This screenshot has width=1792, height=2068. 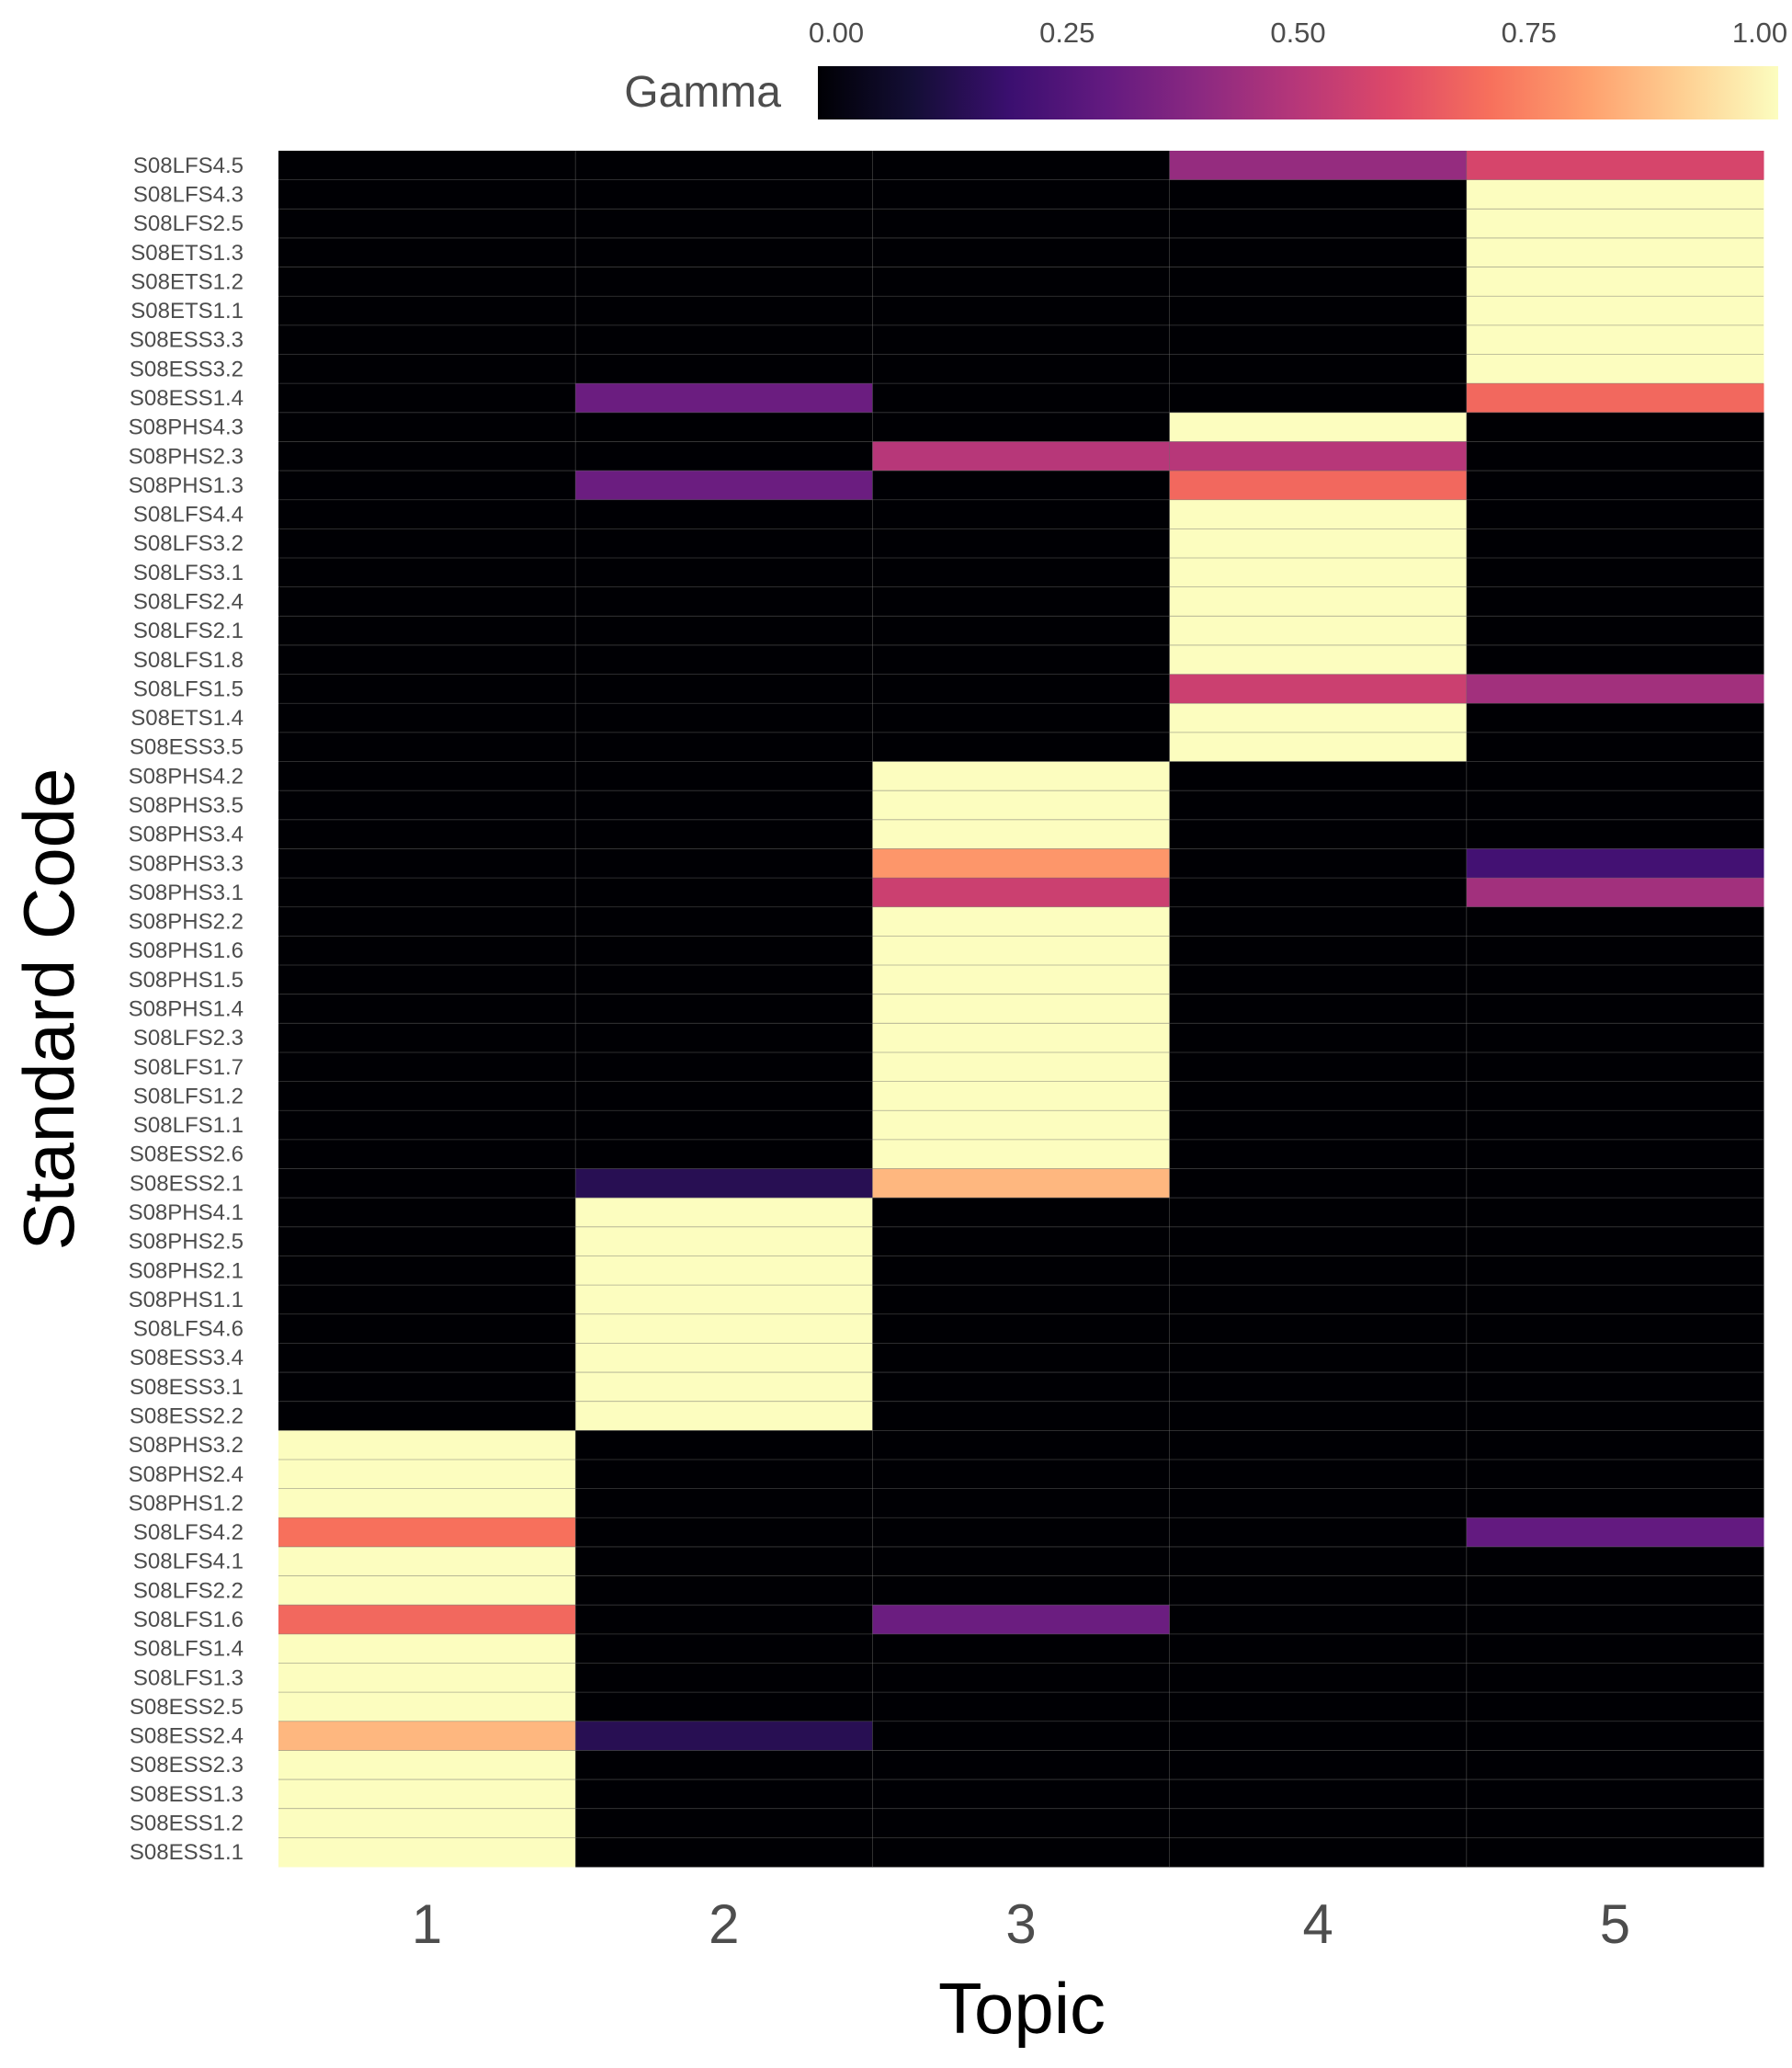 What do you see at coordinates (186, 456) in the screenshot?
I see `y-tick-label: S08PHS2.3` at bounding box center [186, 456].